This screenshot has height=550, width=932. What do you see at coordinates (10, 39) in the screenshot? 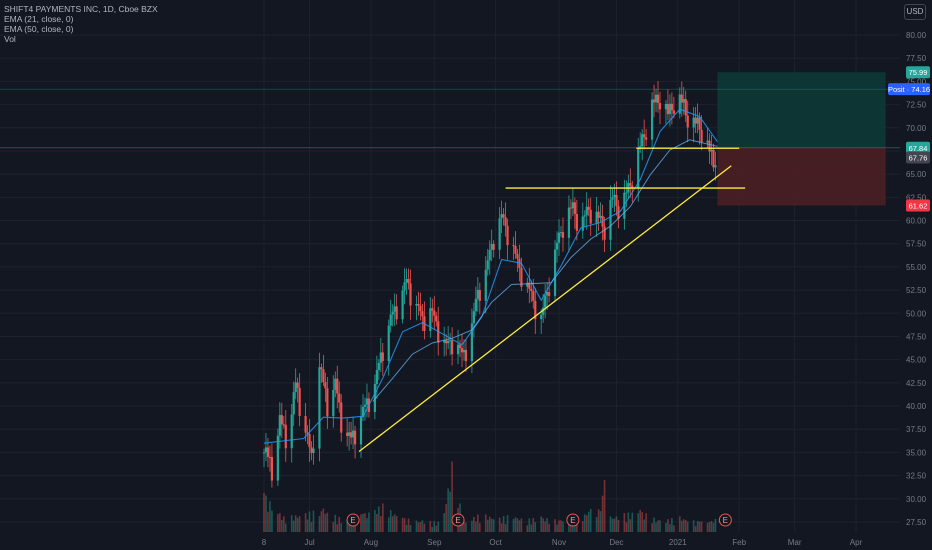
I see `volume-legend: Vol` at bounding box center [10, 39].